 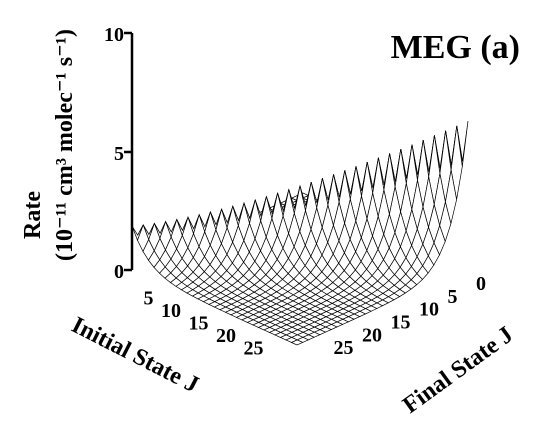 What do you see at coordinates (149, 299) in the screenshot?
I see `initial-state-tick-label: 5` at bounding box center [149, 299].